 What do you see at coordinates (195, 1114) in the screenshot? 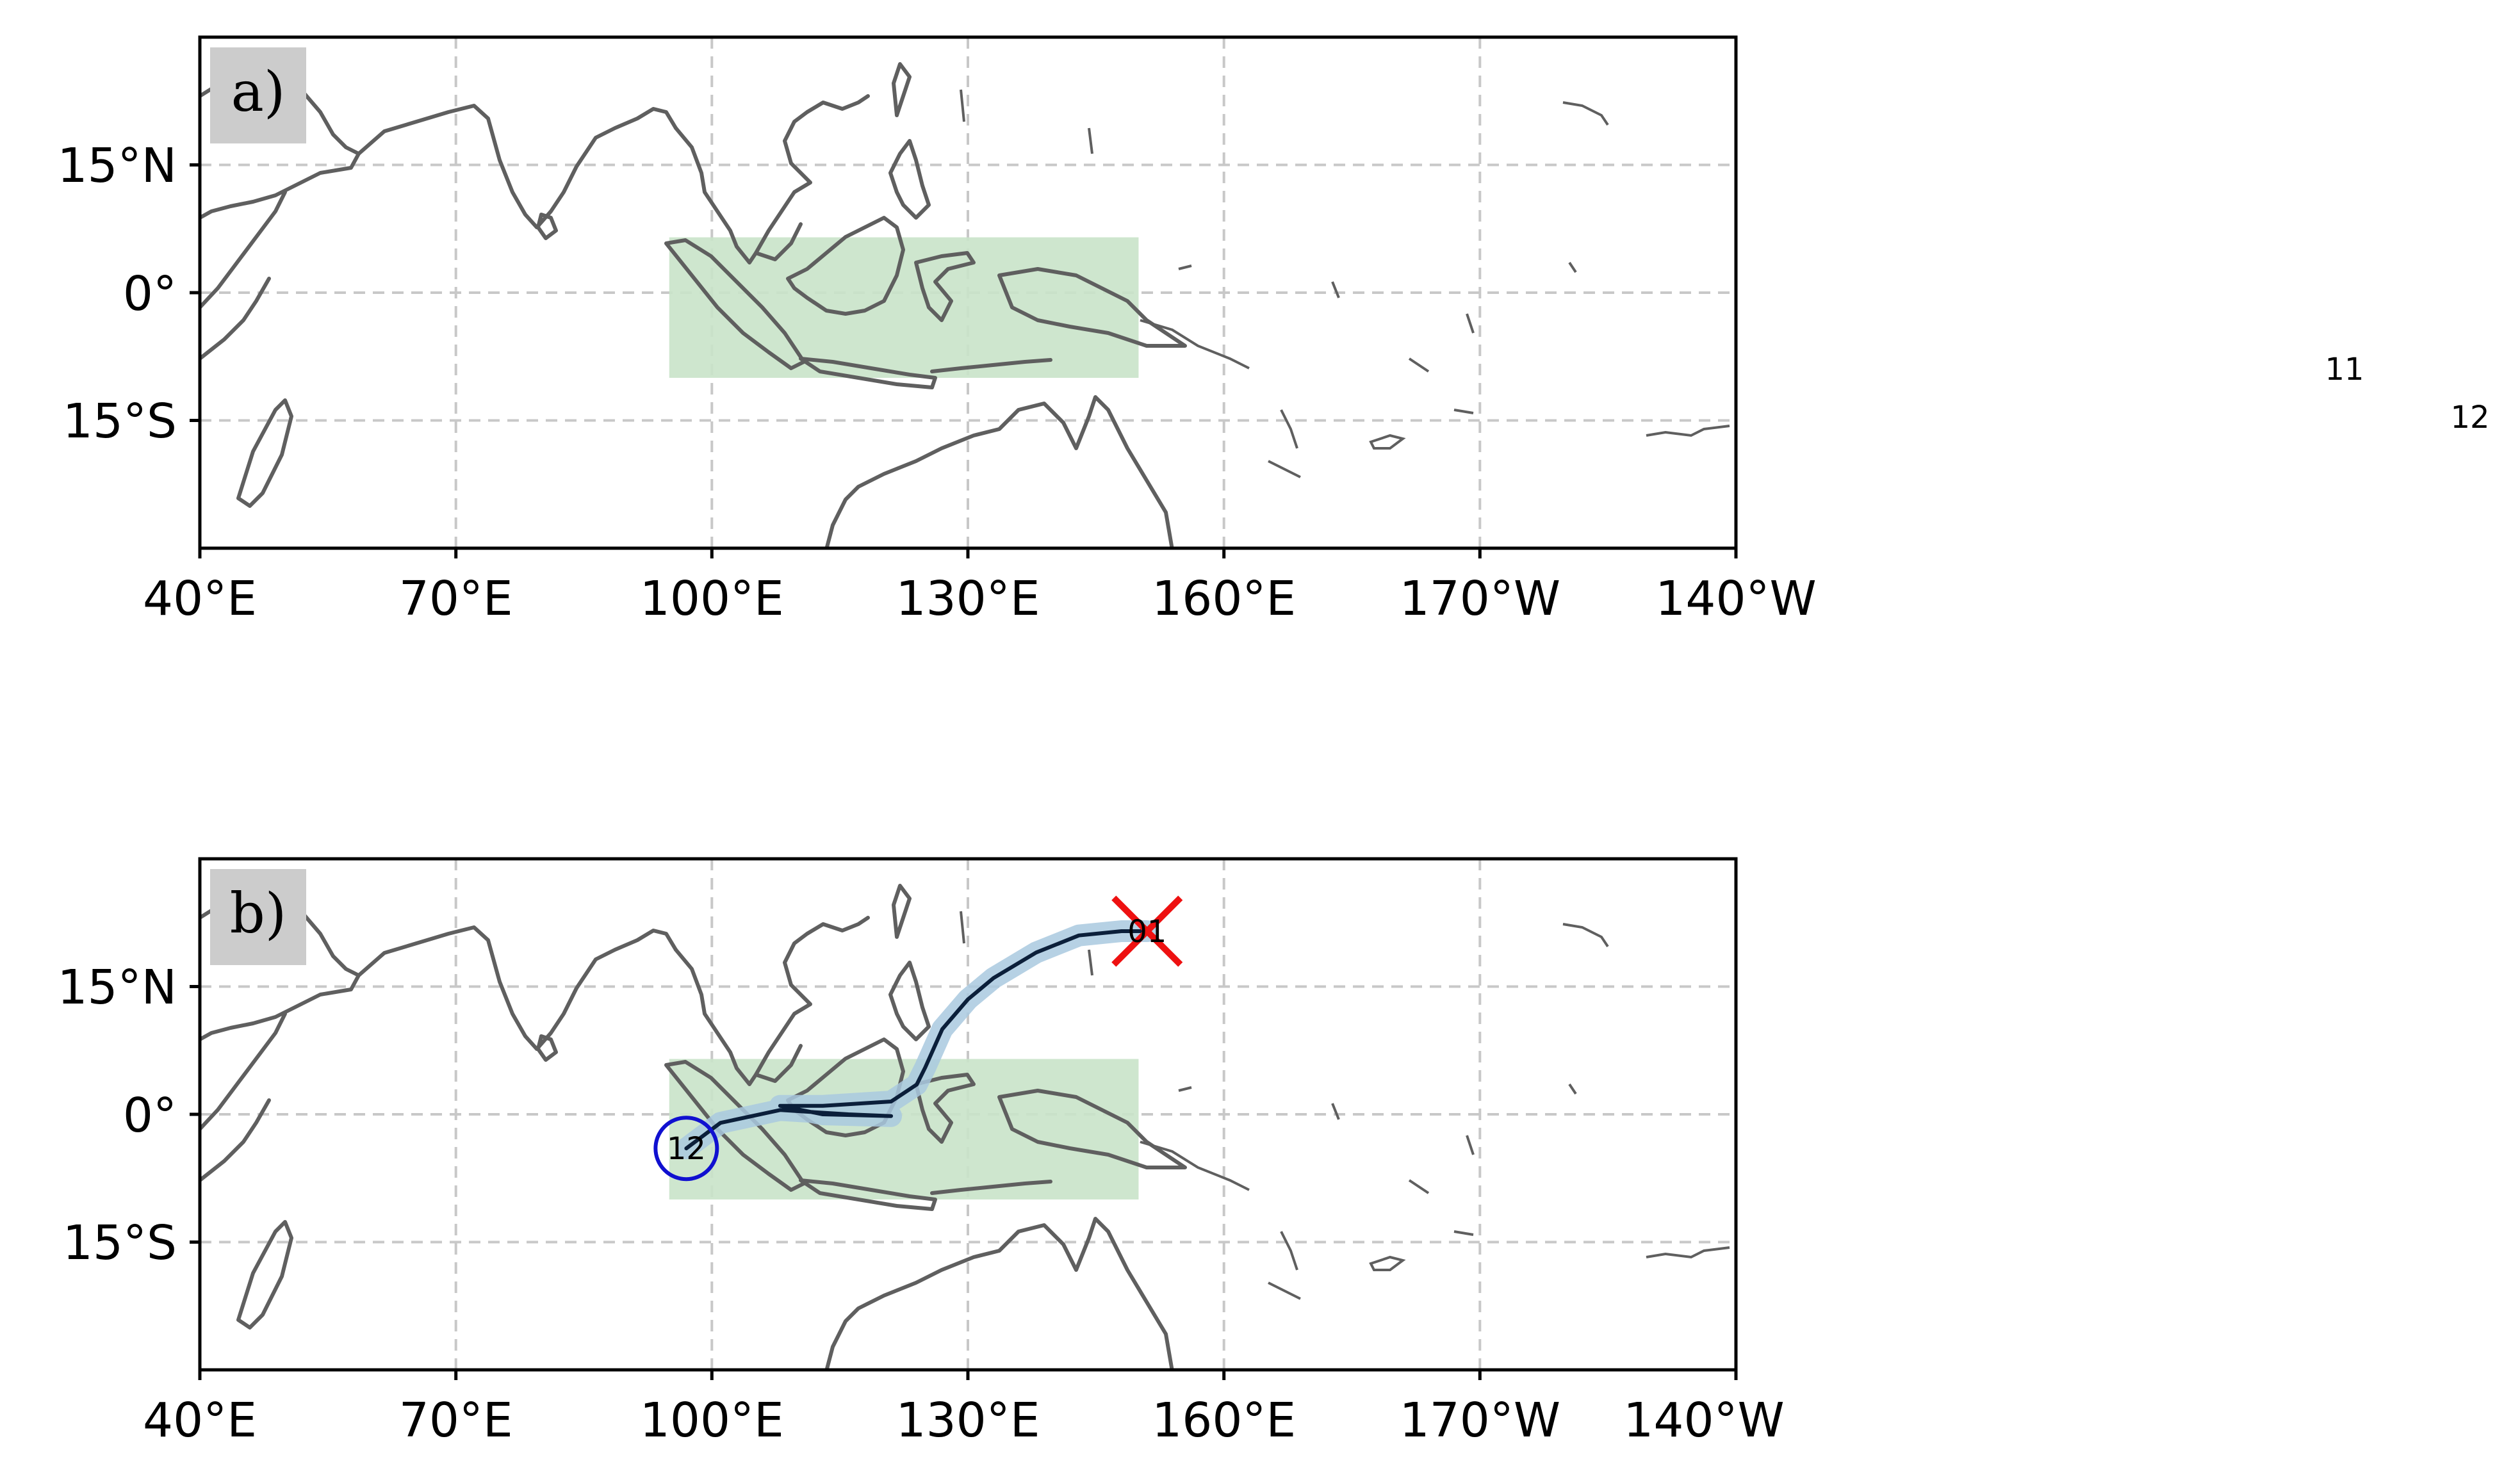
I see `panel-b-lat-tick-marks` at bounding box center [195, 1114].